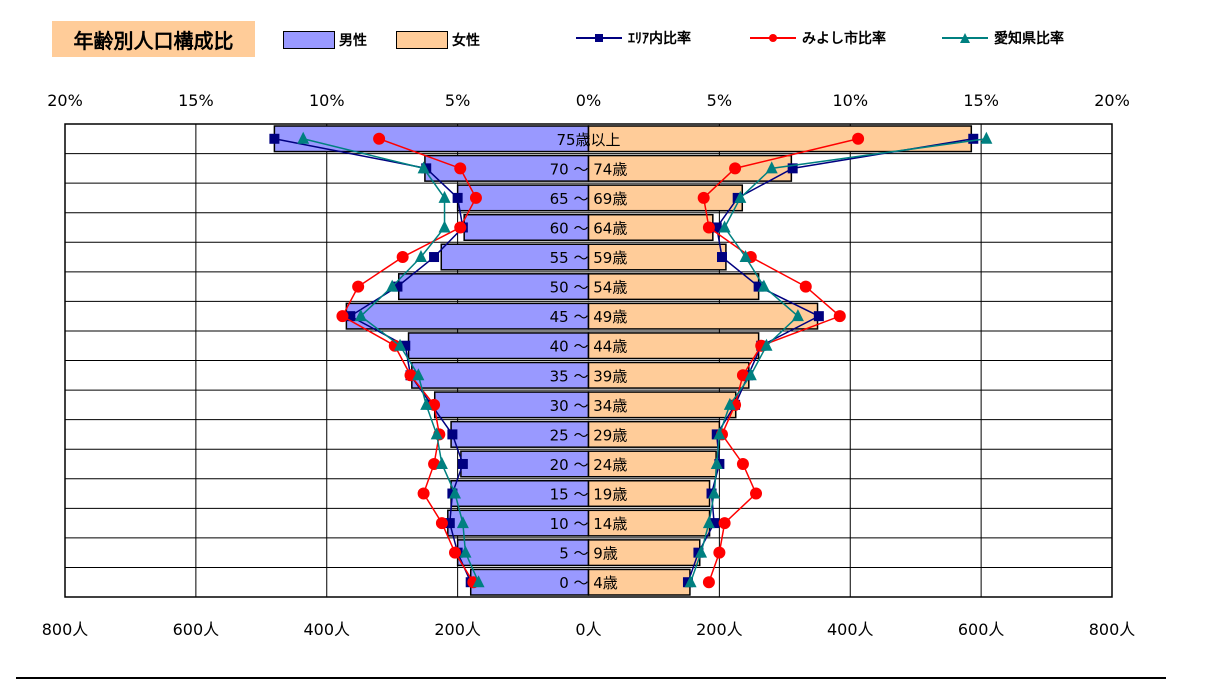  Describe the element at coordinates (422, 40) in the screenshot. I see `legend-female-swatch` at that location.